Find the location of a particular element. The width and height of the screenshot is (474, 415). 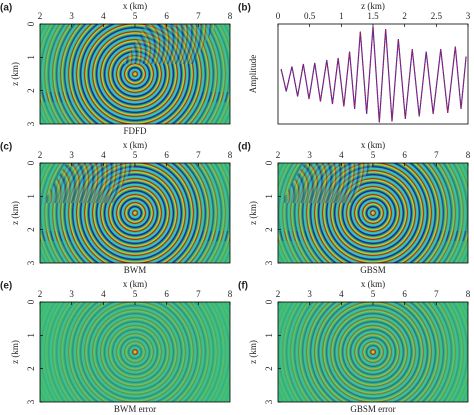

panel-label: (a) is located at coordinates (6, 8).